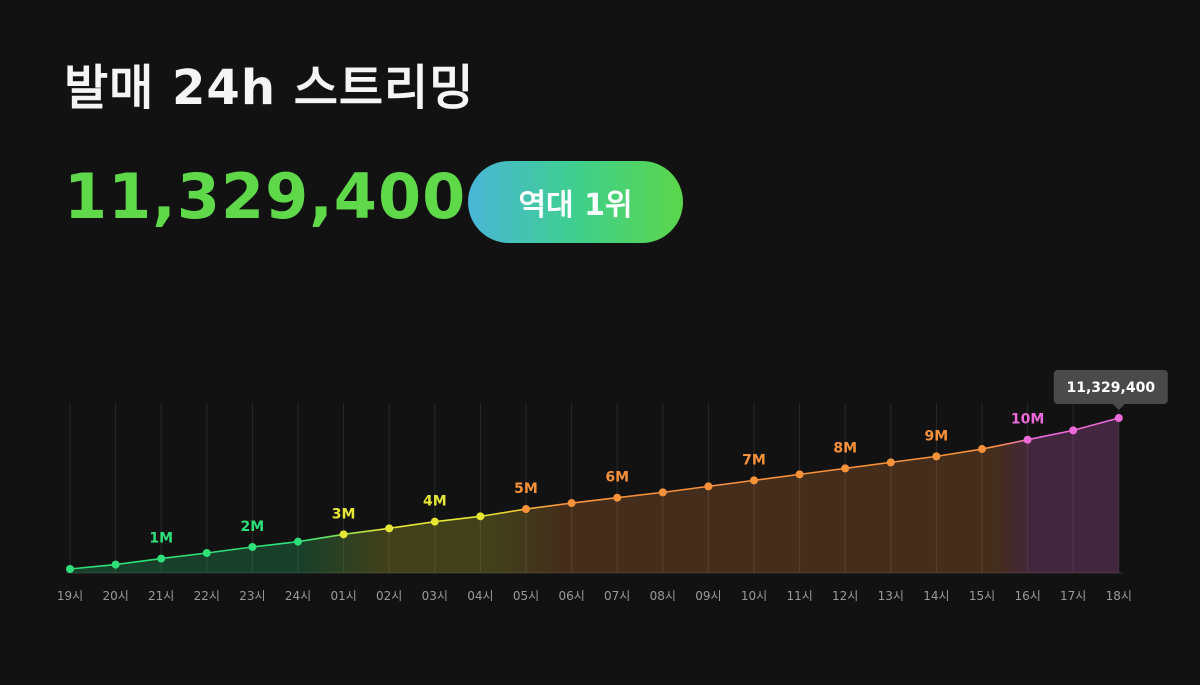  I want to click on milestone-label: 1M, so click(161, 539).